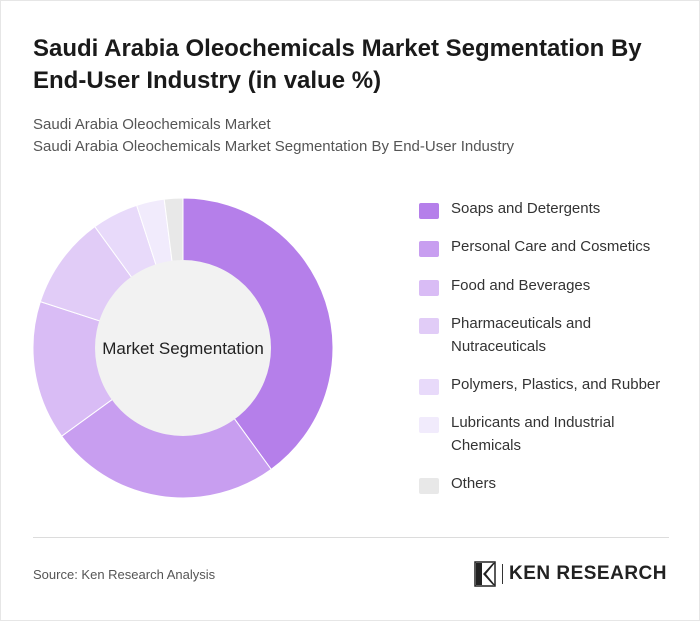 The image size is (700, 621). What do you see at coordinates (474, 483) in the screenshot?
I see `legend-label: Others` at bounding box center [474, 483].